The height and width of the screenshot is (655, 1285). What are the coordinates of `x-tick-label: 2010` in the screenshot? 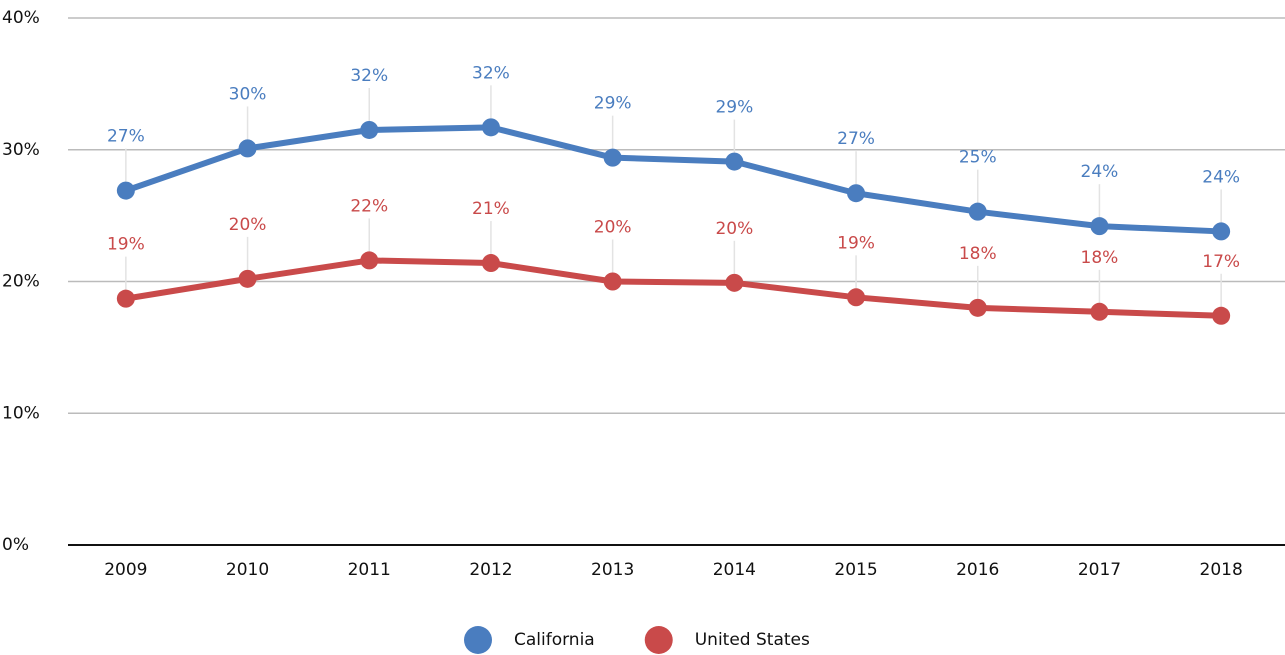 It's located at (247, 570).